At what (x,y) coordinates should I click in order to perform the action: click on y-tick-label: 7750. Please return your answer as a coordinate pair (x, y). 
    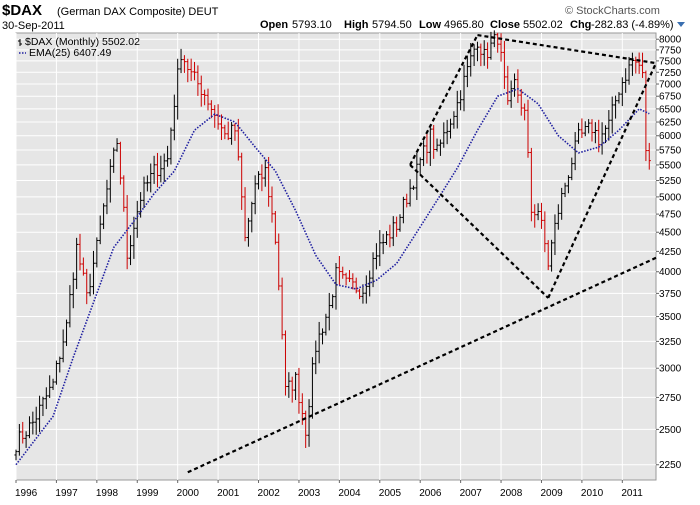
    Looking at the image, I should click on (670, 50).